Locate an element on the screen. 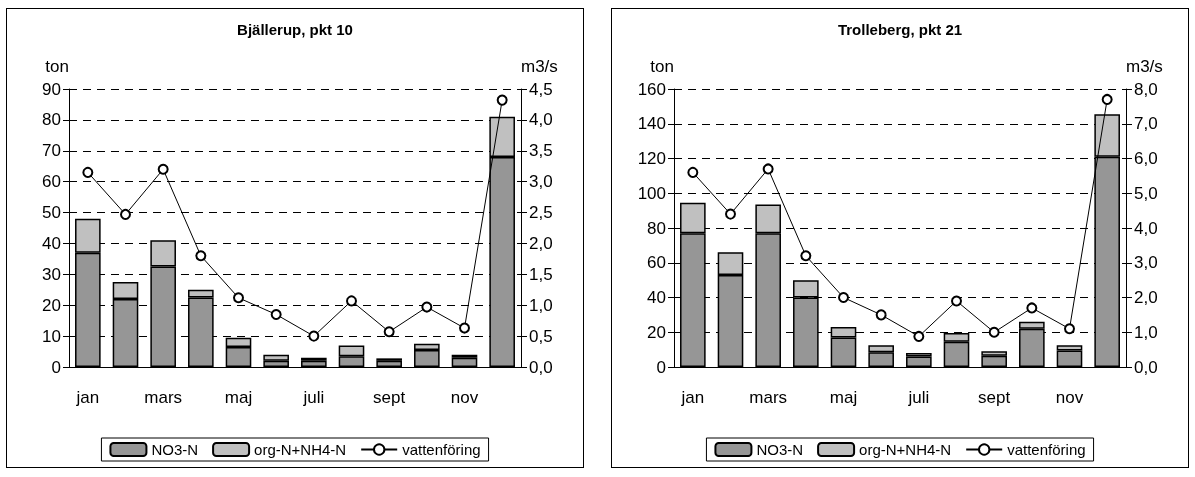 The image size is (1195, 477). y2-tick-label: 4,5 is located at coordinates (541, 89).